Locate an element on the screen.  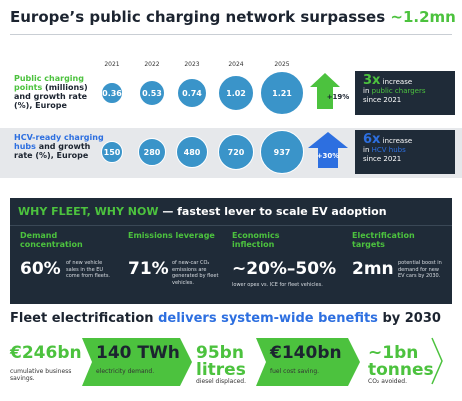
growth-rate: +19% is located at coordinates (338, 97).